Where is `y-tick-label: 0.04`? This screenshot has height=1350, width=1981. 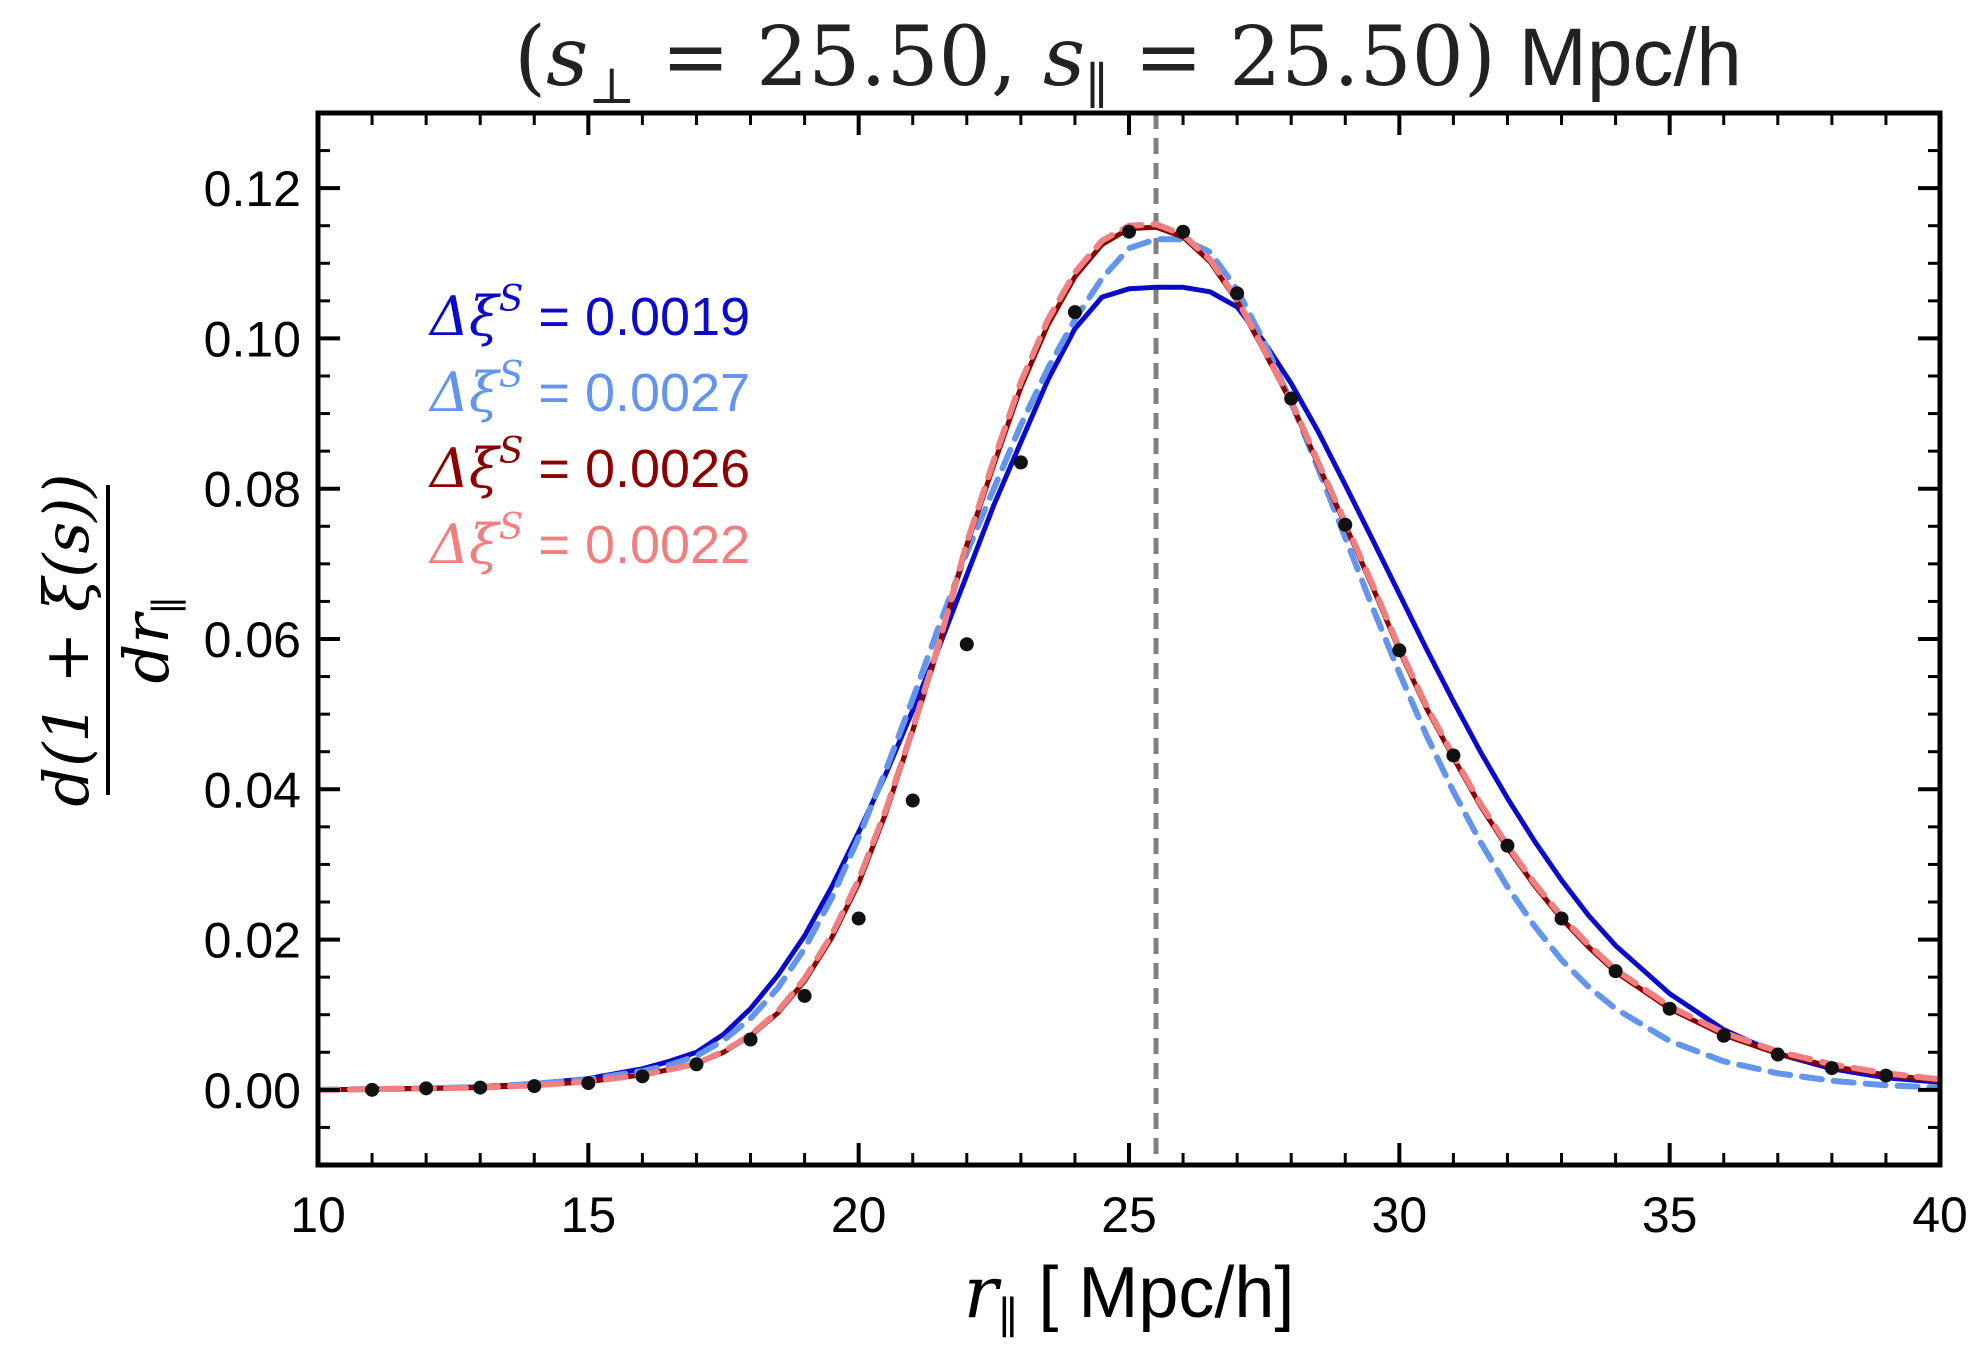
y-tick-label: 0.04 is located at coordinates (252, 790).